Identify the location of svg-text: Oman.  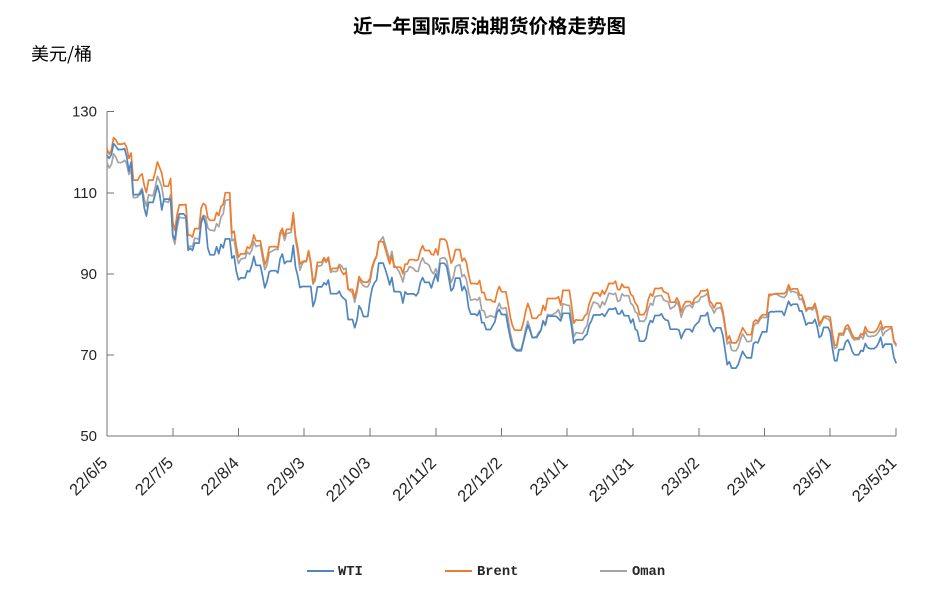
(648, 572).